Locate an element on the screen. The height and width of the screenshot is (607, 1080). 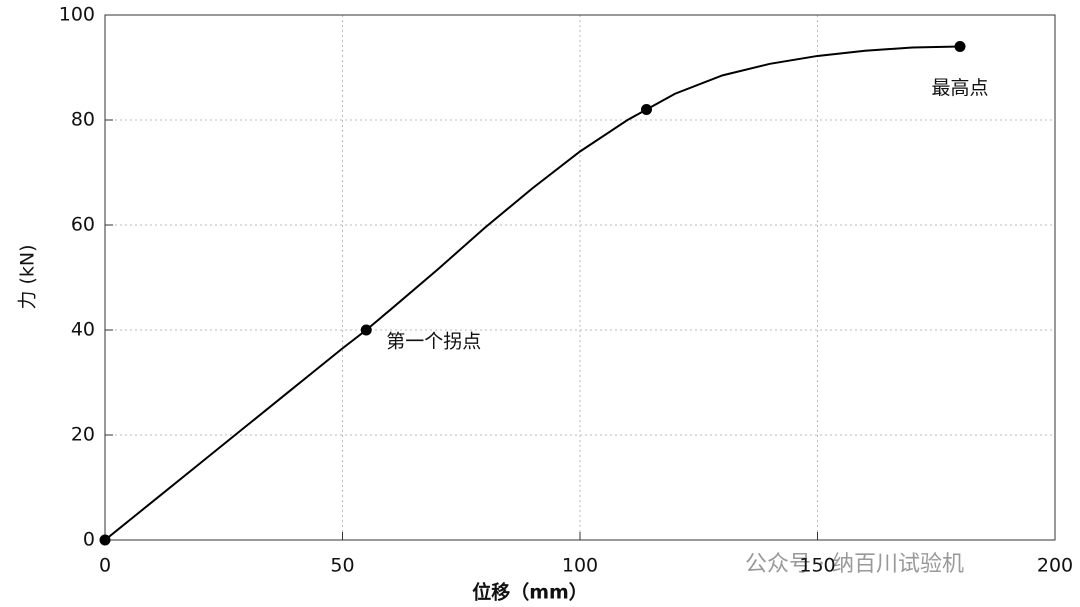
x-tick-label: 200 is located at coordinates (1055, 566).